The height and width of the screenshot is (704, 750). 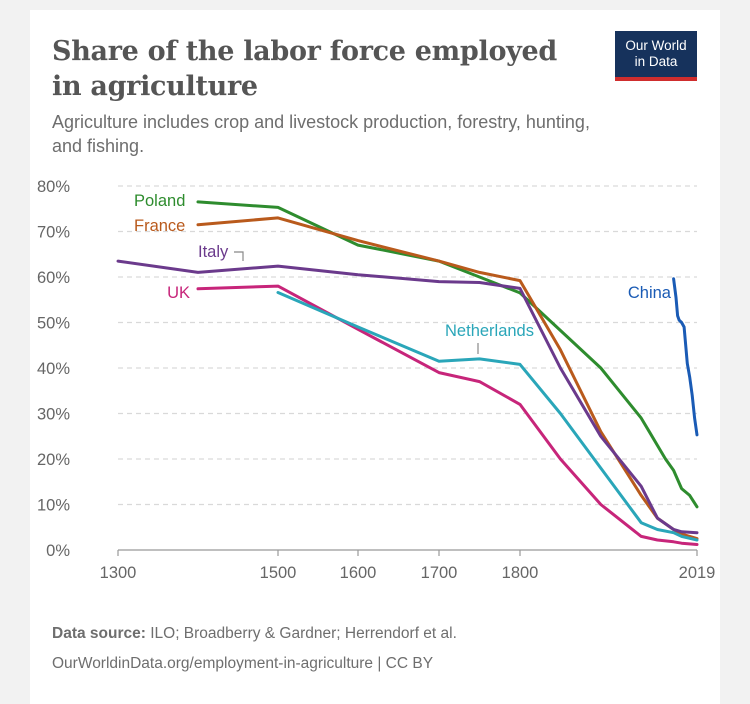 What do you see at coordinates (489, 331) in the screenshot?
I see `series-label-netherlands: Netherlands` at bounding box center [489, 331].